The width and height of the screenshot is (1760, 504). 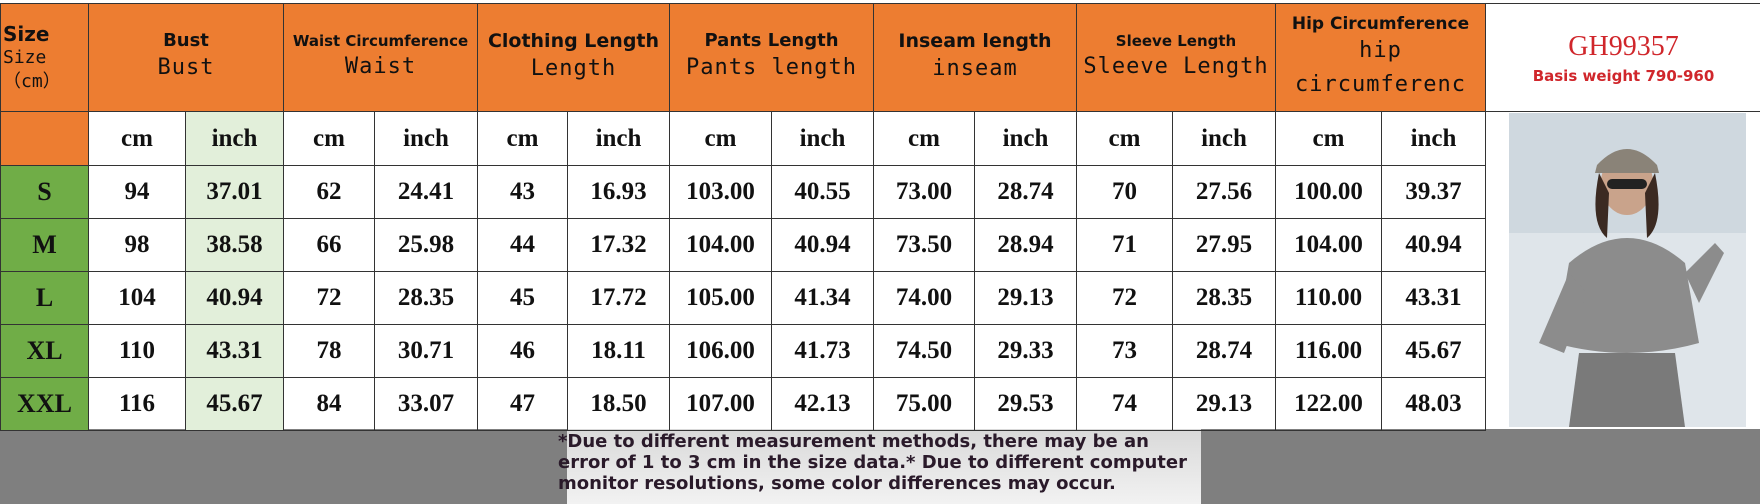 What do you see at coordinates (884, 466) in the screenshot?
I see `footer-image` at bounding box center [884, 466].